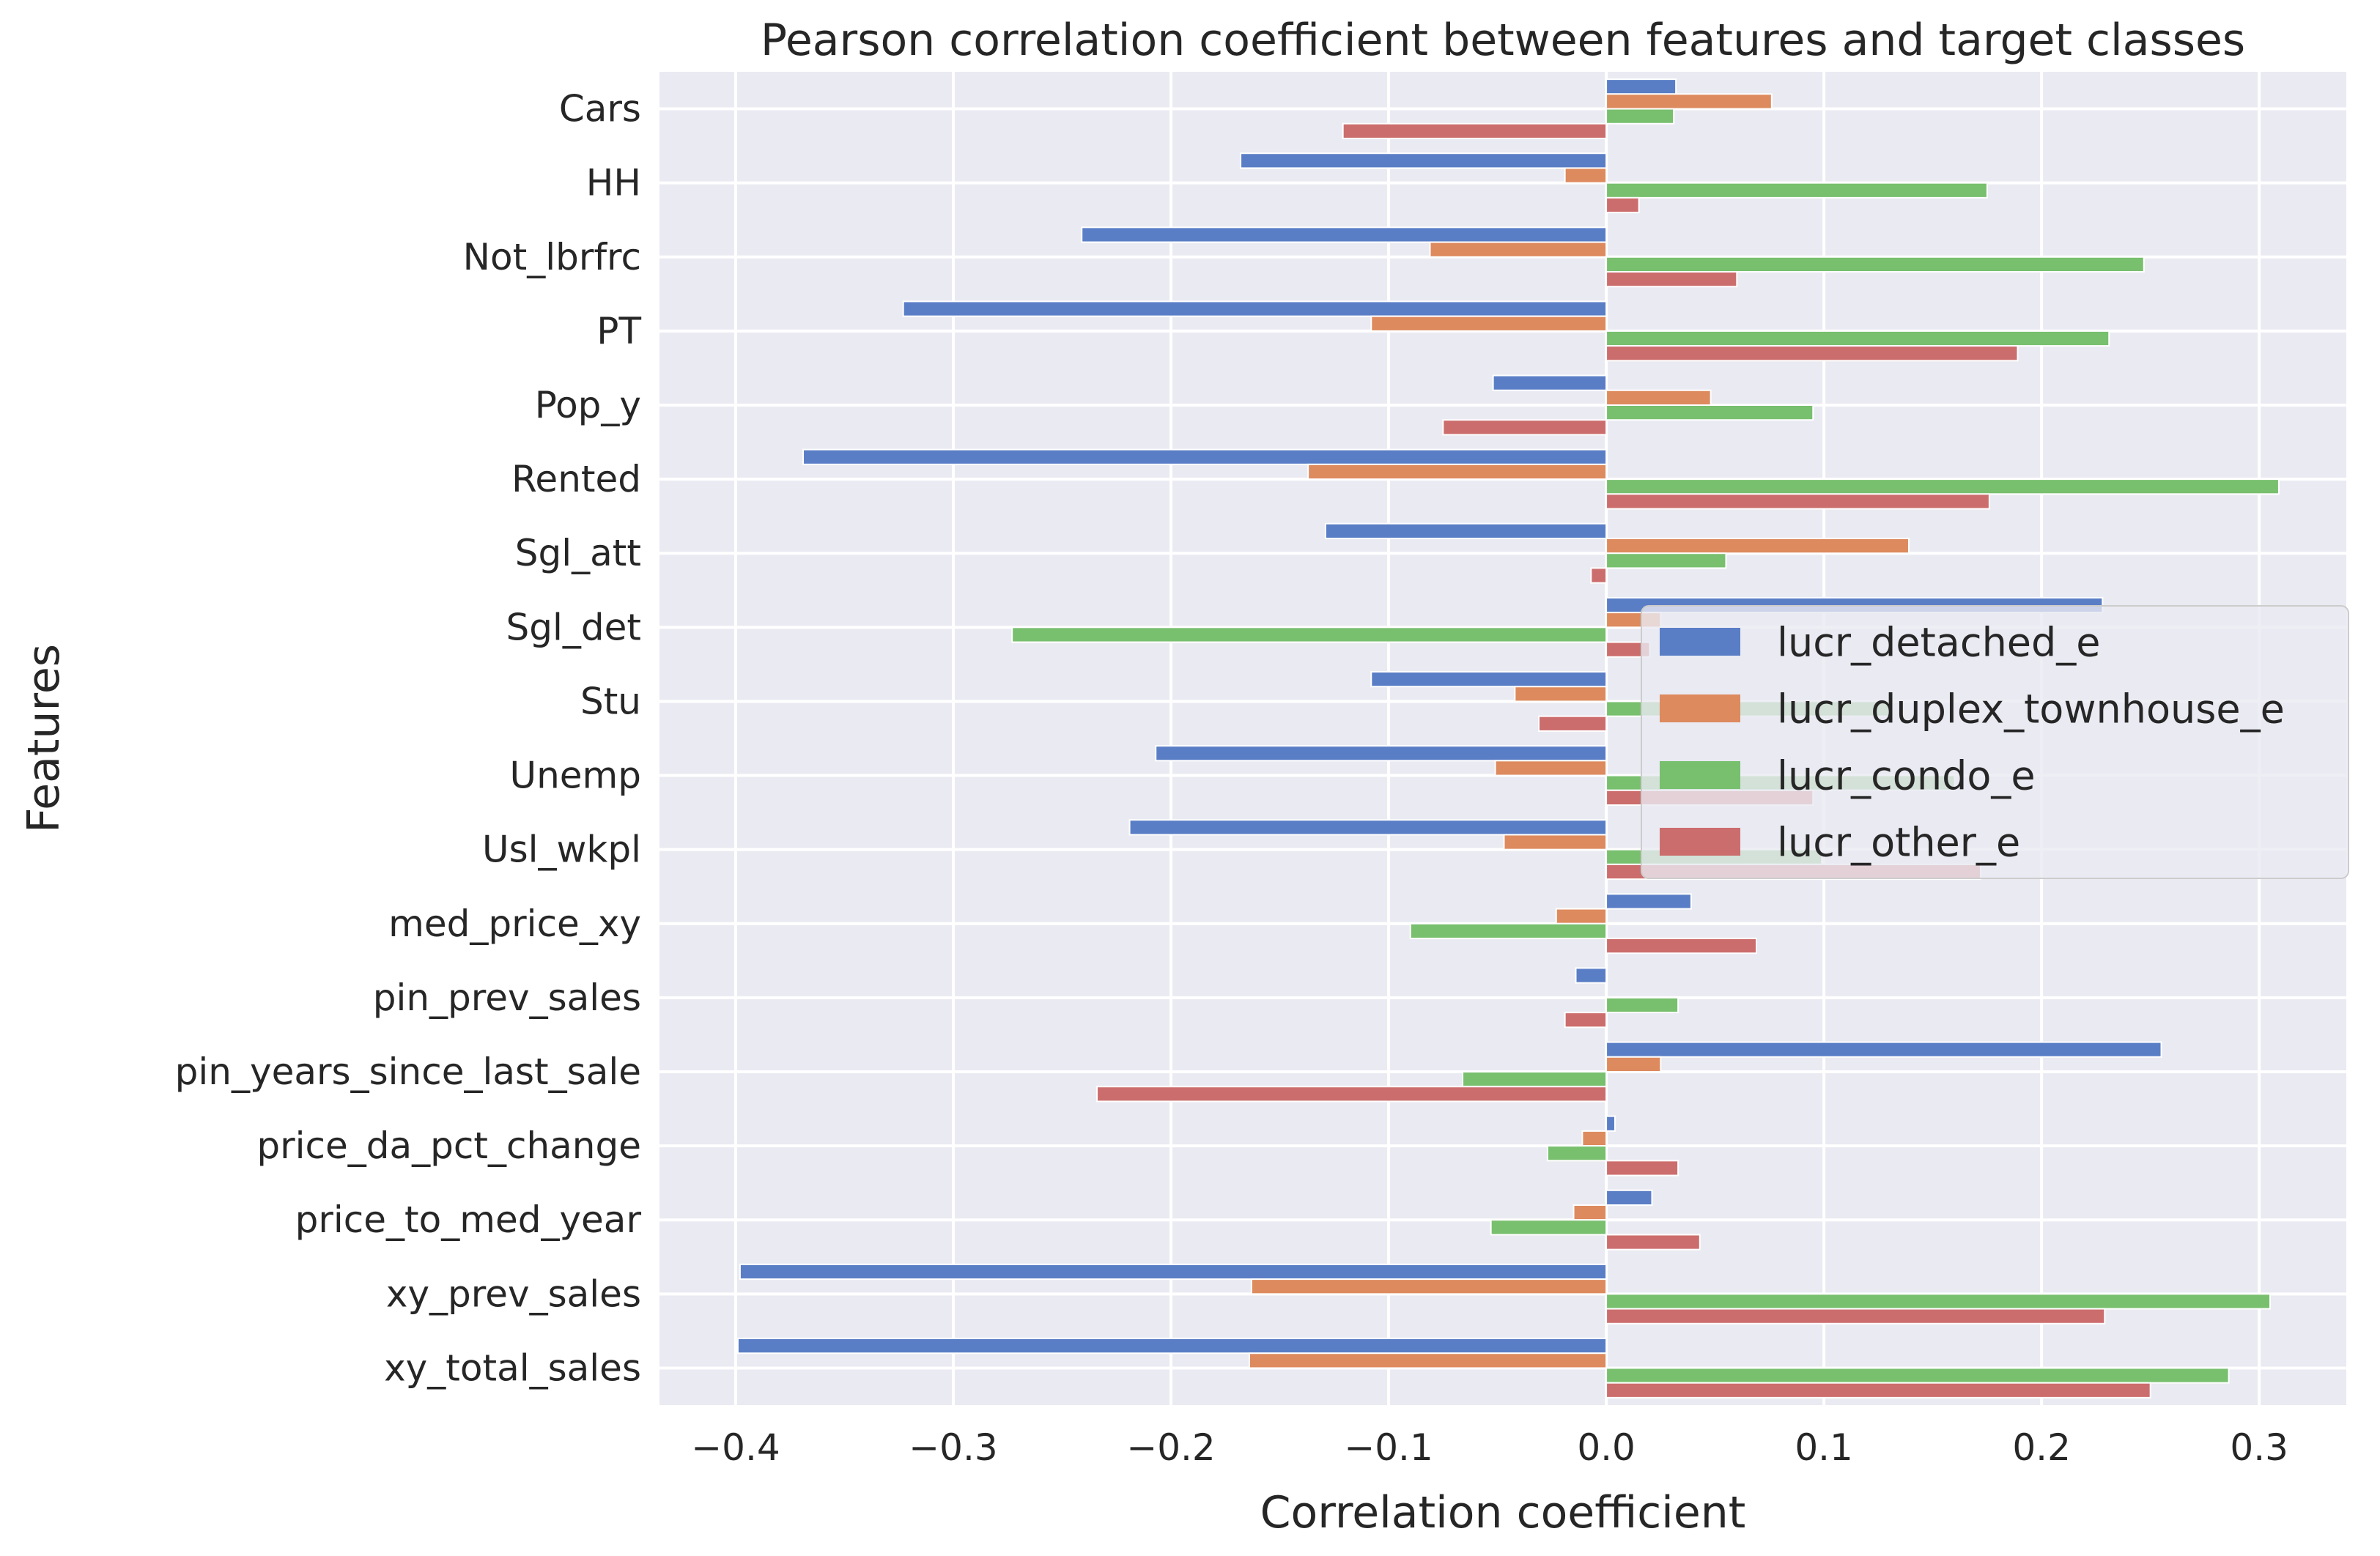  Describe the element at coordinates (1599, 575) in the screenshot. I see `bar-lucr_other_e-Sgl_att` at that location.